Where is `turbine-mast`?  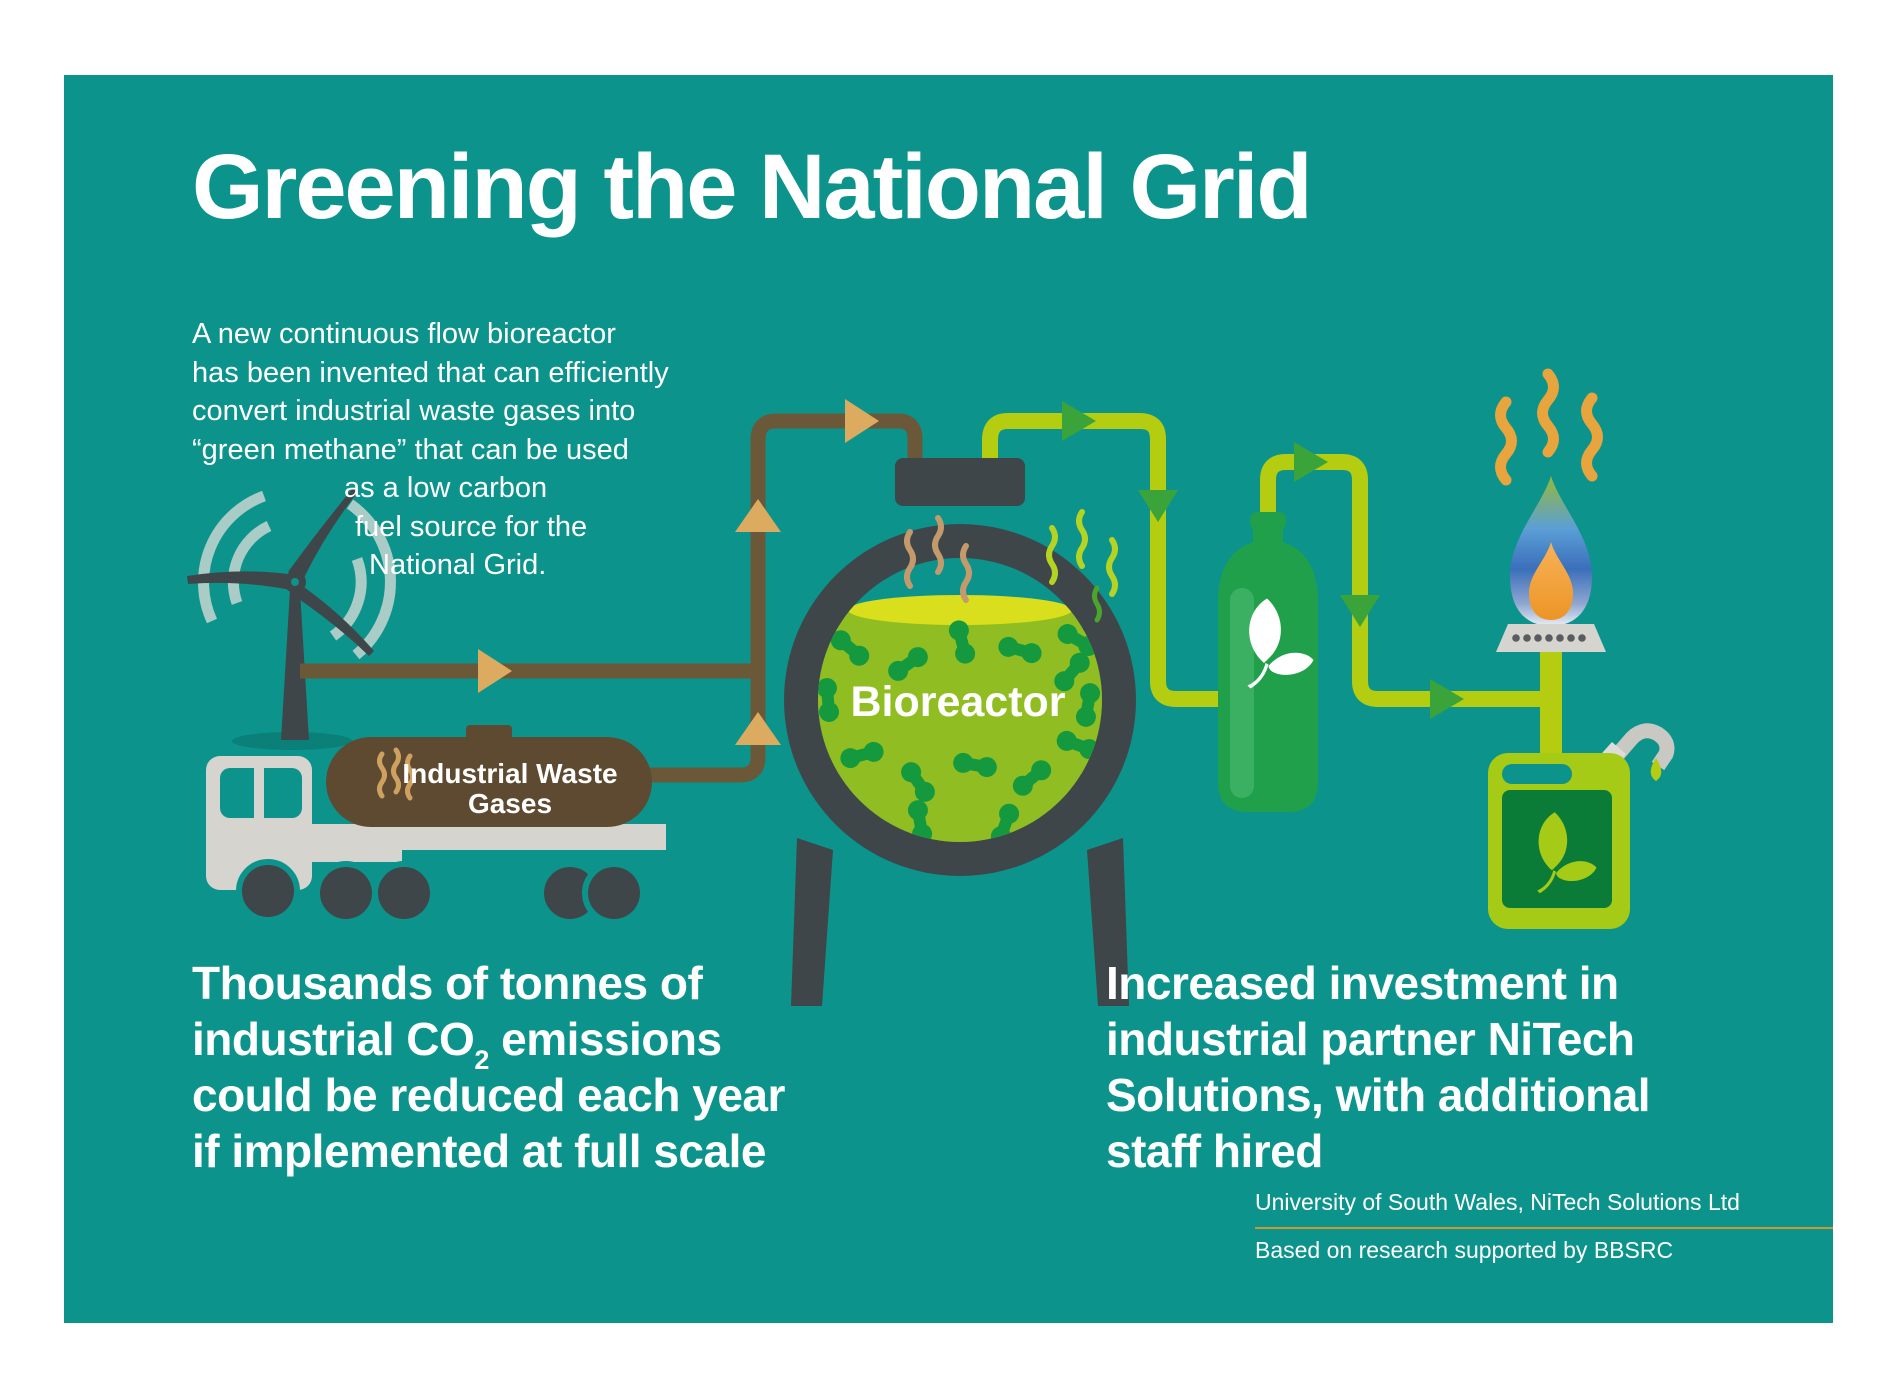 turbine-mast is located at coordinates (295, 665).